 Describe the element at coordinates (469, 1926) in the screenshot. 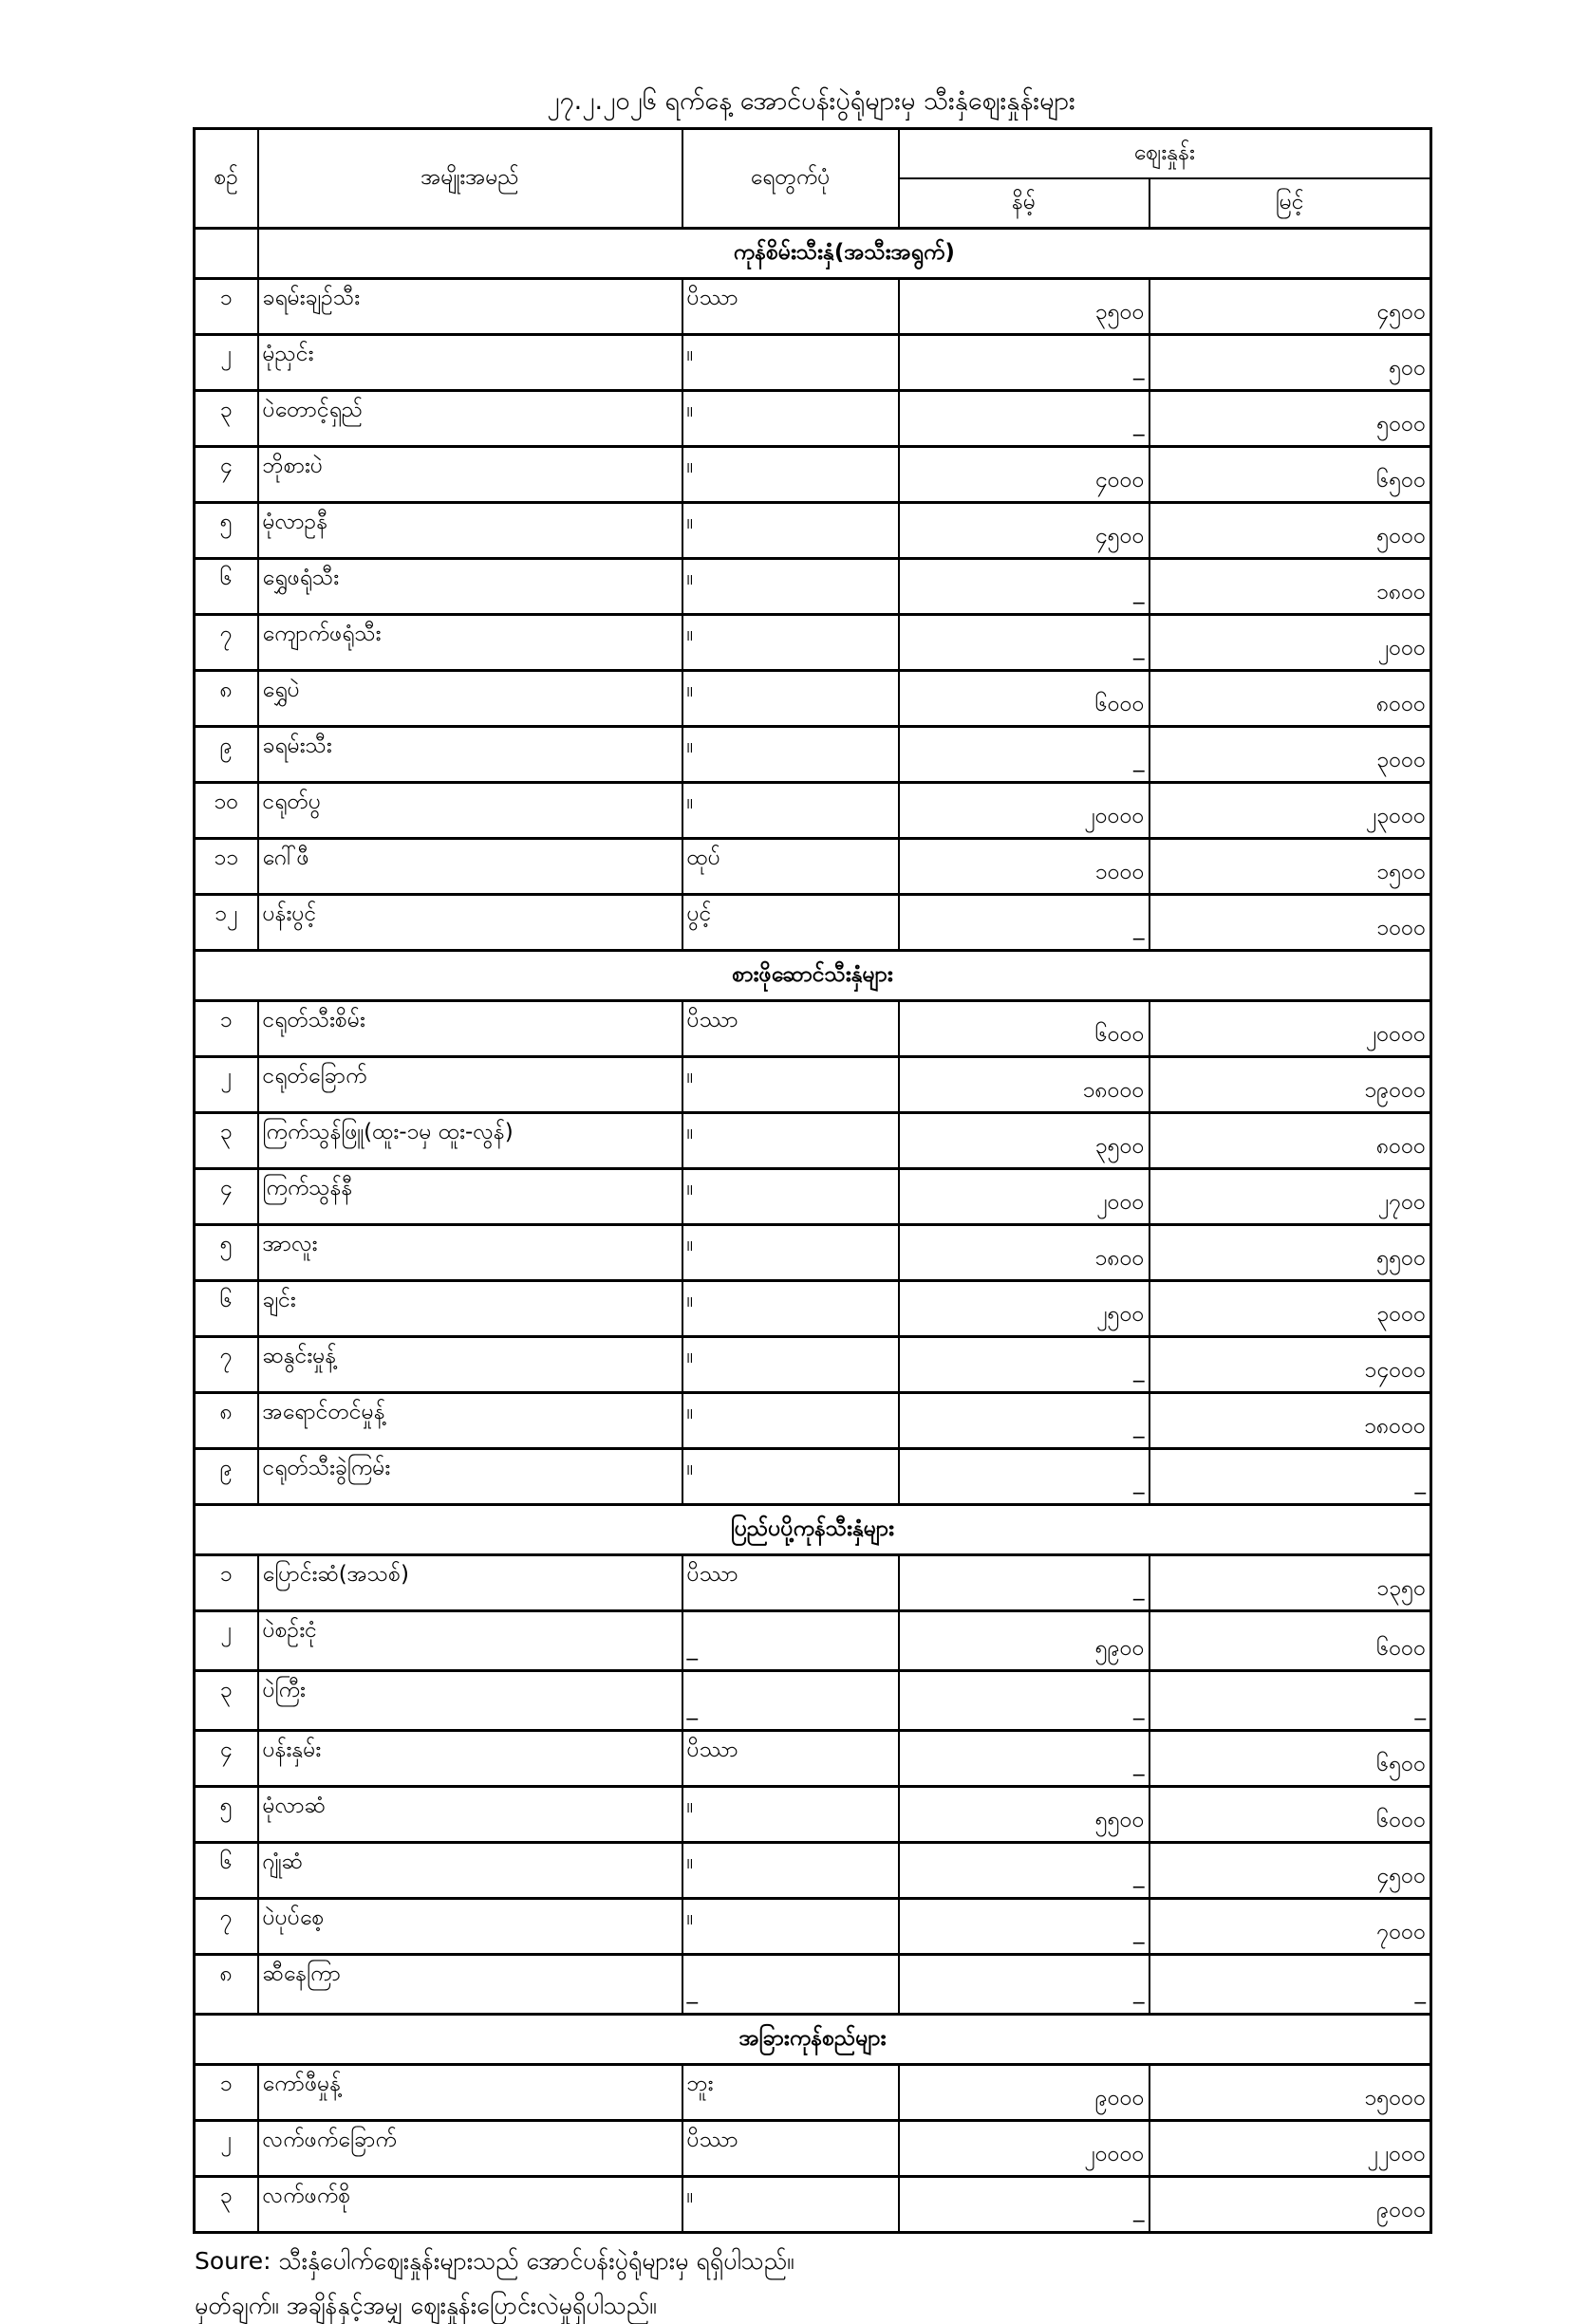

I see `item-name: ပဲပုပ်စေ့` at that location.